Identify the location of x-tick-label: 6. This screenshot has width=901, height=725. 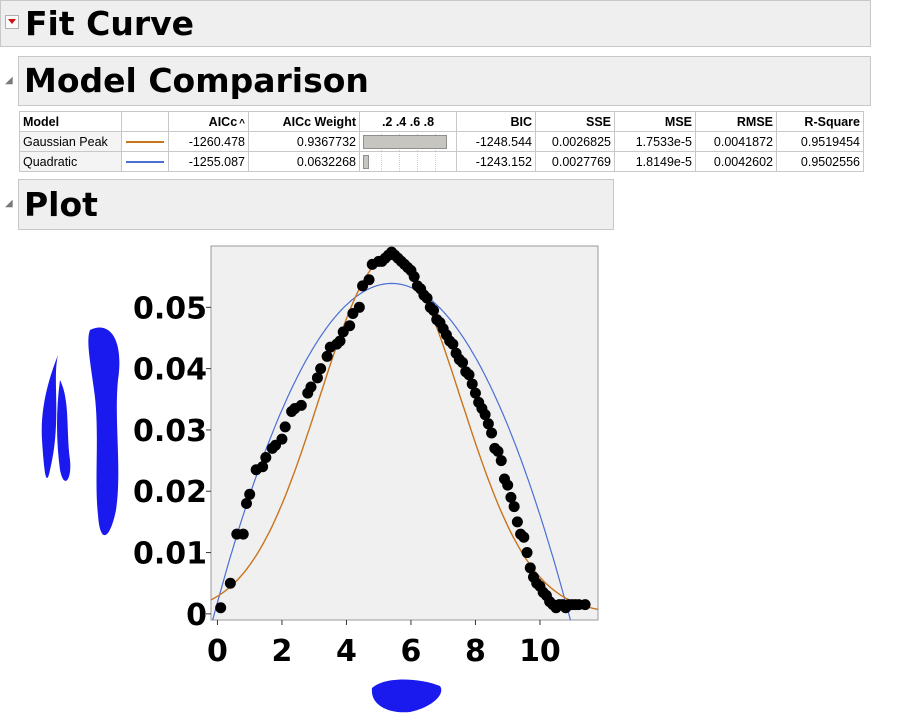
(411, 651).